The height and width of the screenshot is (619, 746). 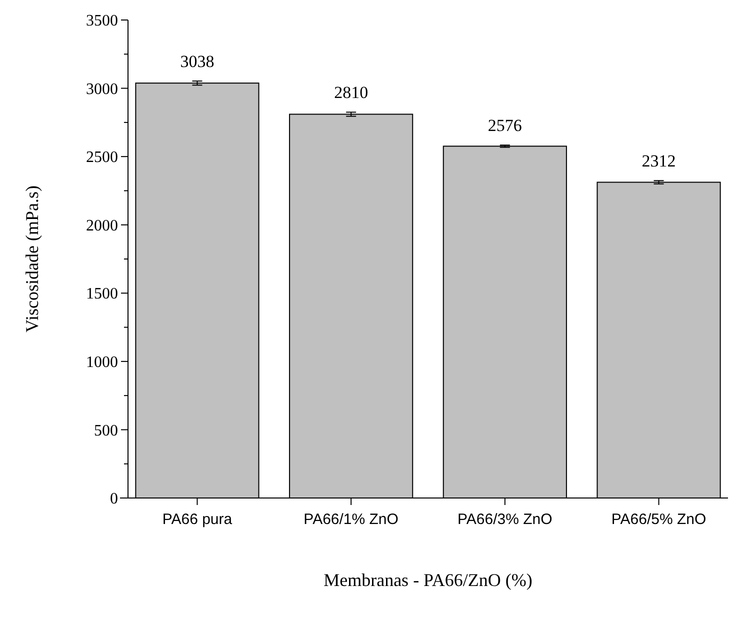 I want to click on x-tick-label: PA66/1% ZnO, so click(x=351, y=519).